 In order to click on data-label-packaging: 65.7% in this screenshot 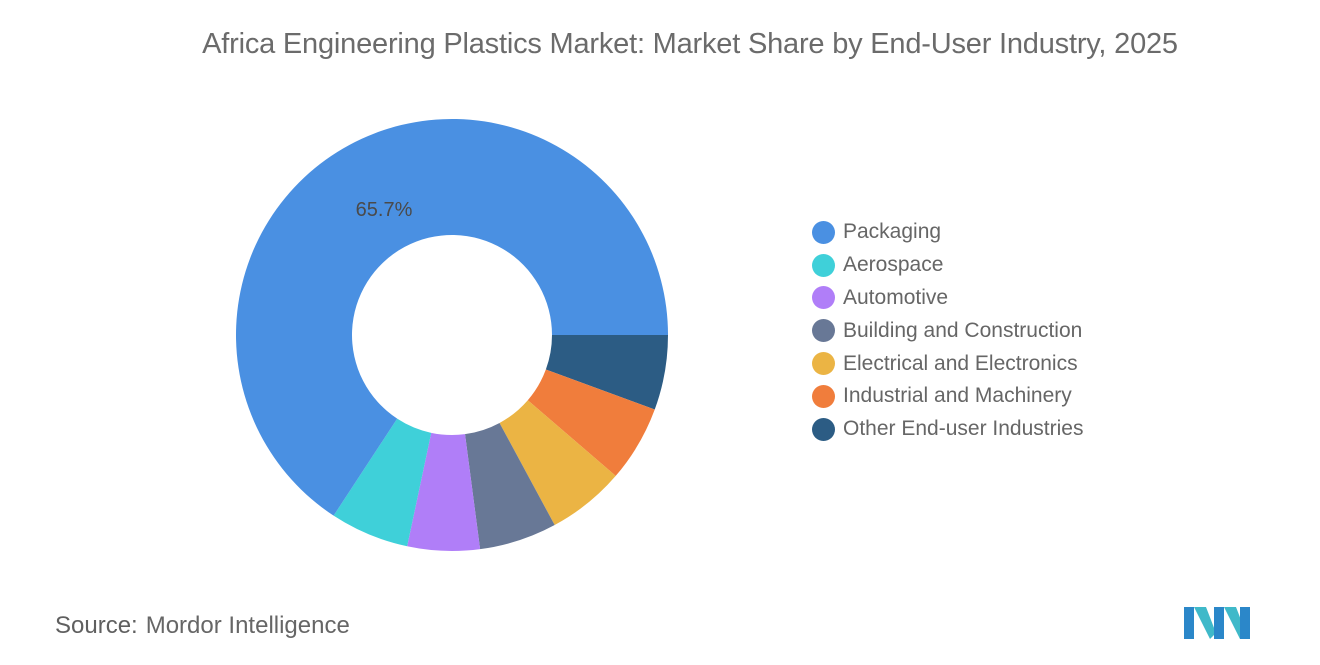, I will do `click(384, 210)`.